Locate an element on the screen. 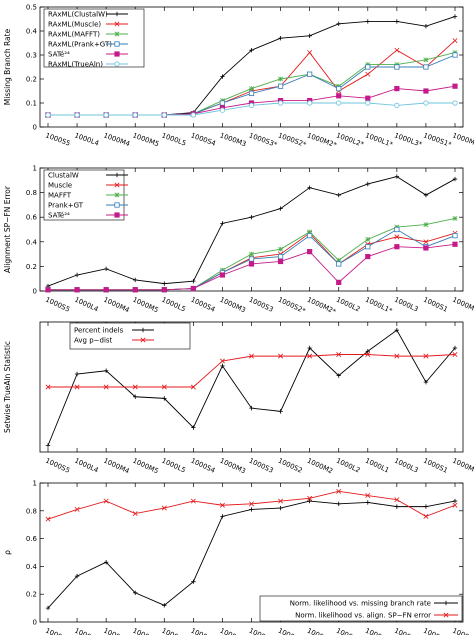  x-tick-label: 1000M2* is located at coordinates (322, 306).